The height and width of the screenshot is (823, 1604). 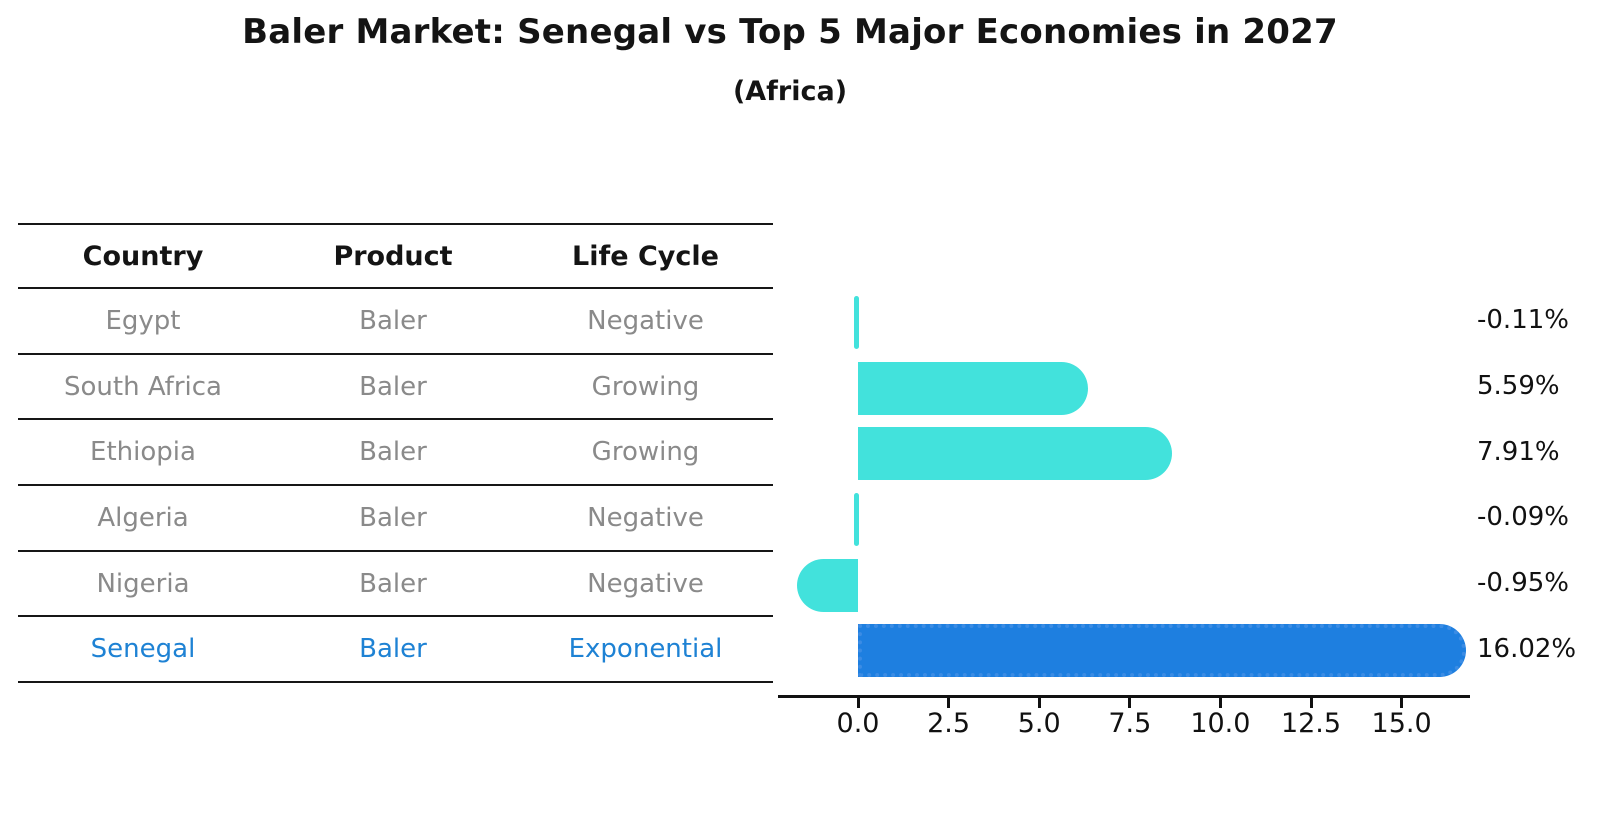 What do you see at coordinates (1523, 320) in the screenshot?
I see `bar-value-label: -0.11%` at bounding box center [1523, 320].